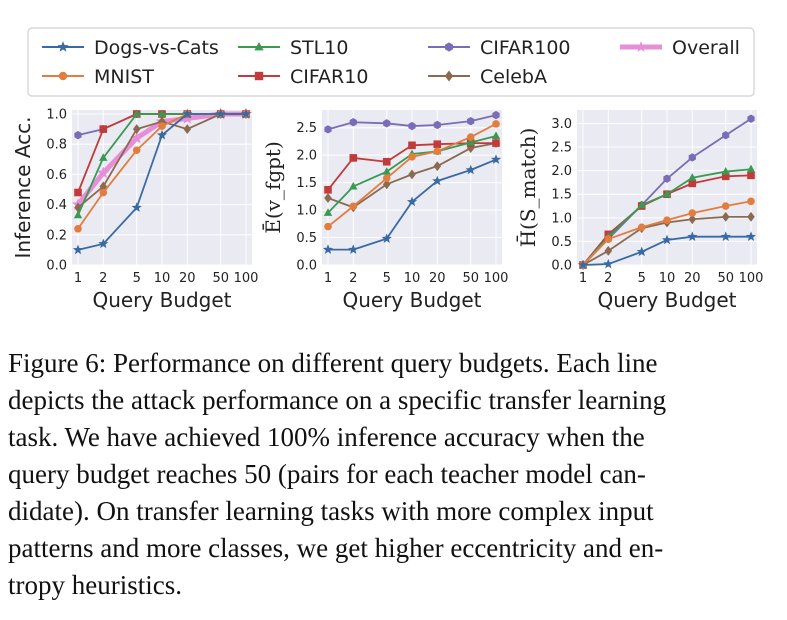  What do you see at coordinates (706, 48) in the screenshot?
I see `legend-label-overall: Overall` at bounding box center [706, 48].